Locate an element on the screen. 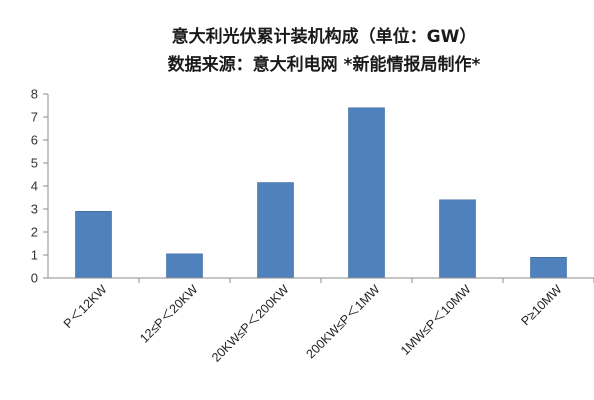 This screenshot has height=400, width=594. y-tick-label: 7 is located at coordinates (34, 117).